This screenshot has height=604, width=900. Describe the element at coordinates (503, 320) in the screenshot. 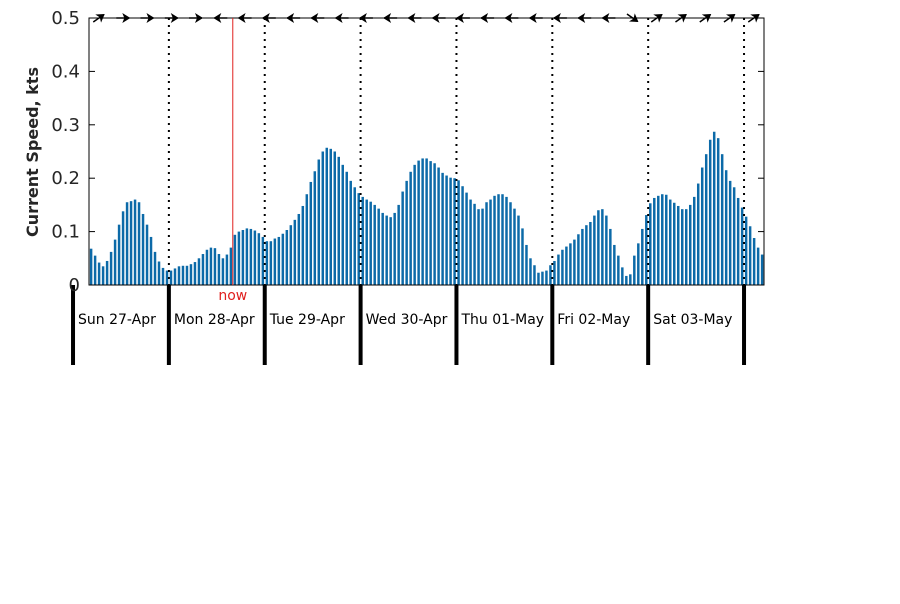

I see `day-label: Thu 01-May` at that location.